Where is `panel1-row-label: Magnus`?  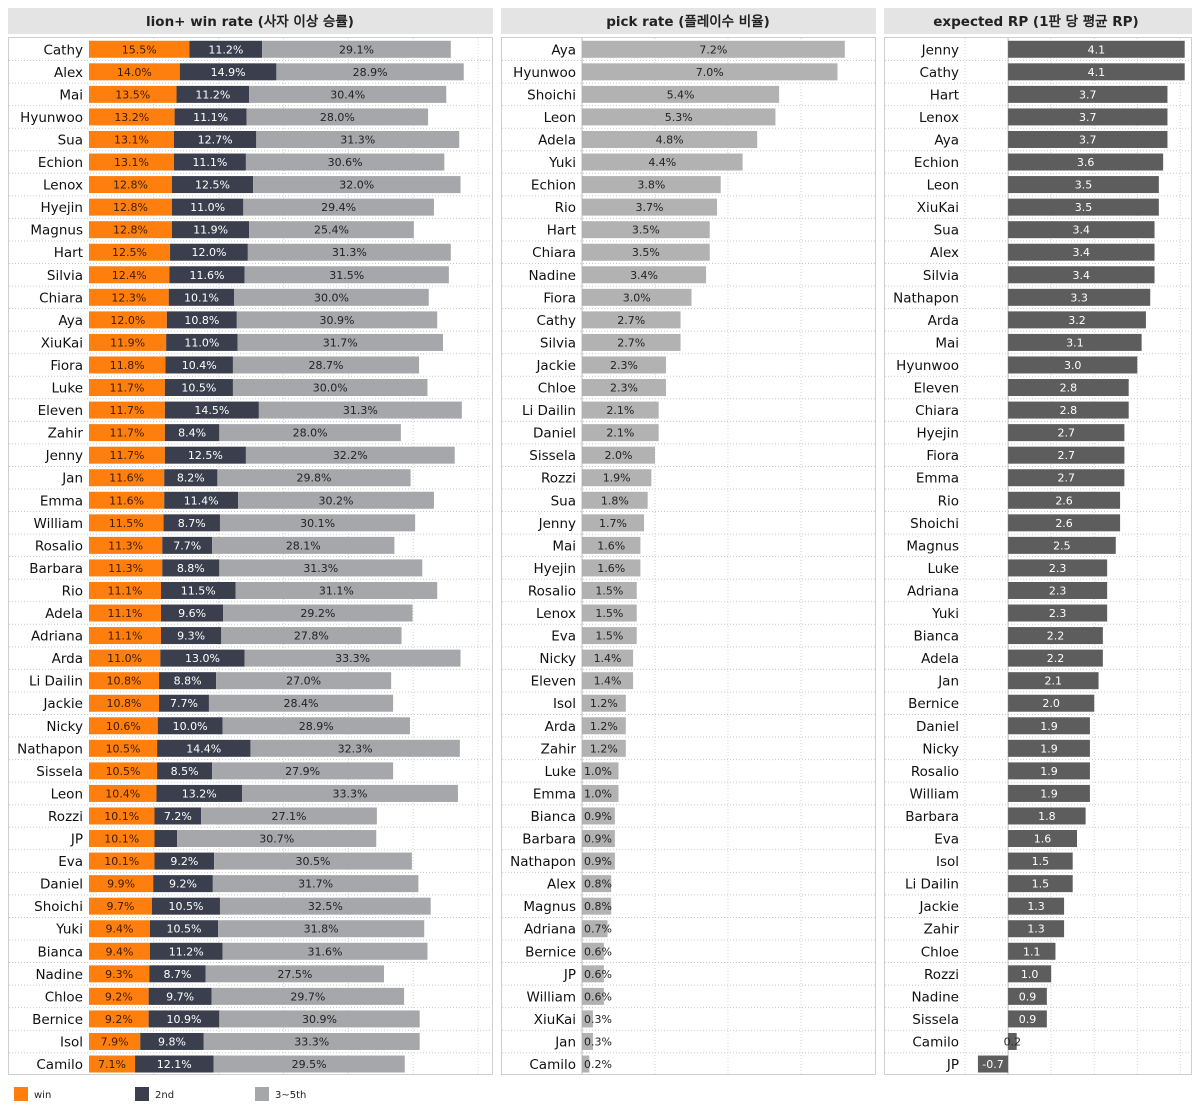 panel1-row-label: Magnus is located at coordinates (56, 231).